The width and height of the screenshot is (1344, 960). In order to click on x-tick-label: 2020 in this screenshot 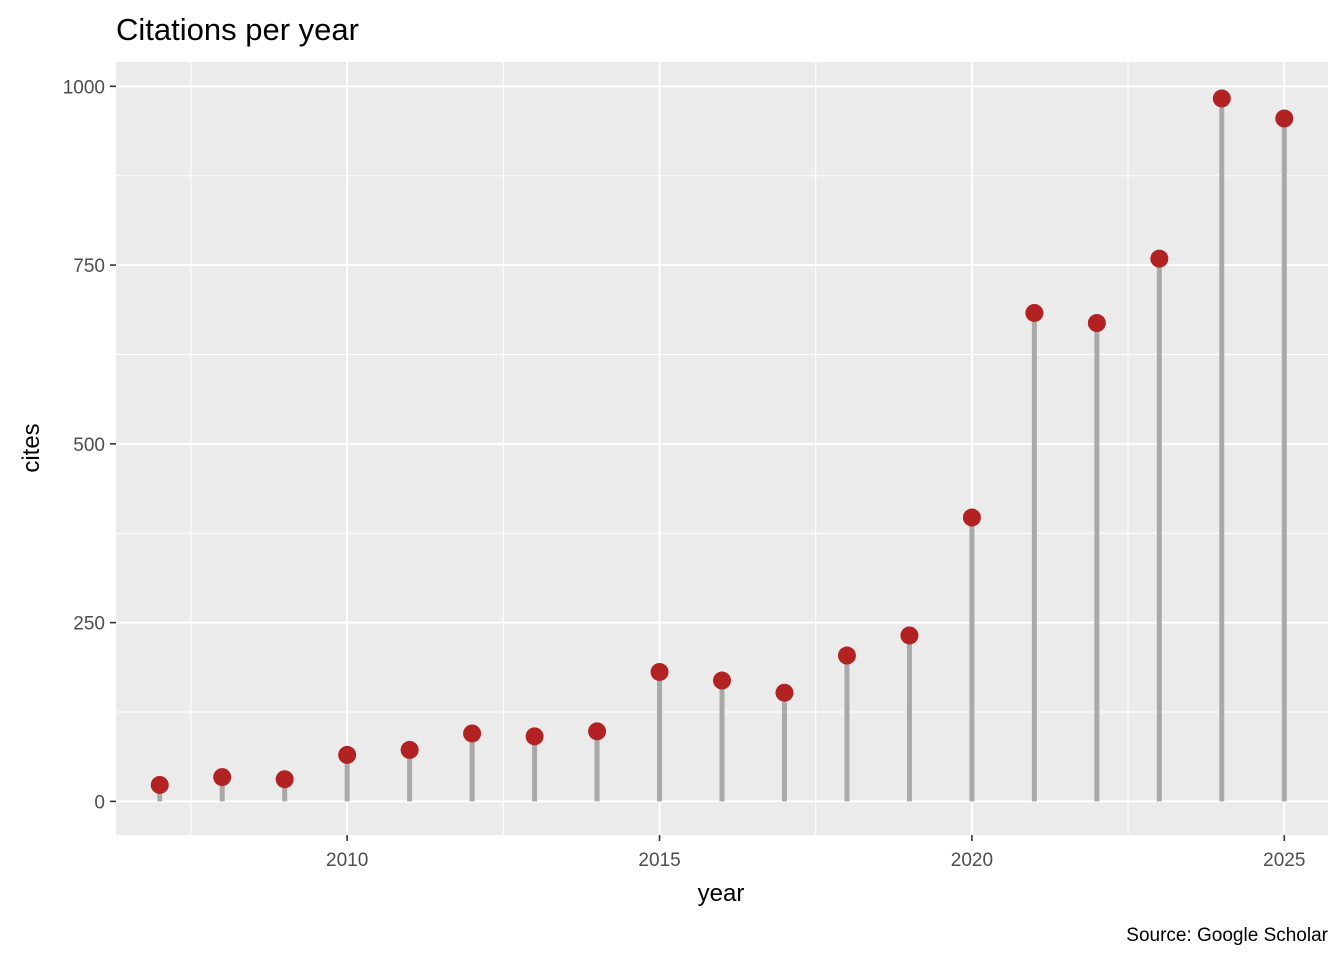, I will do `click(972, 860)`.